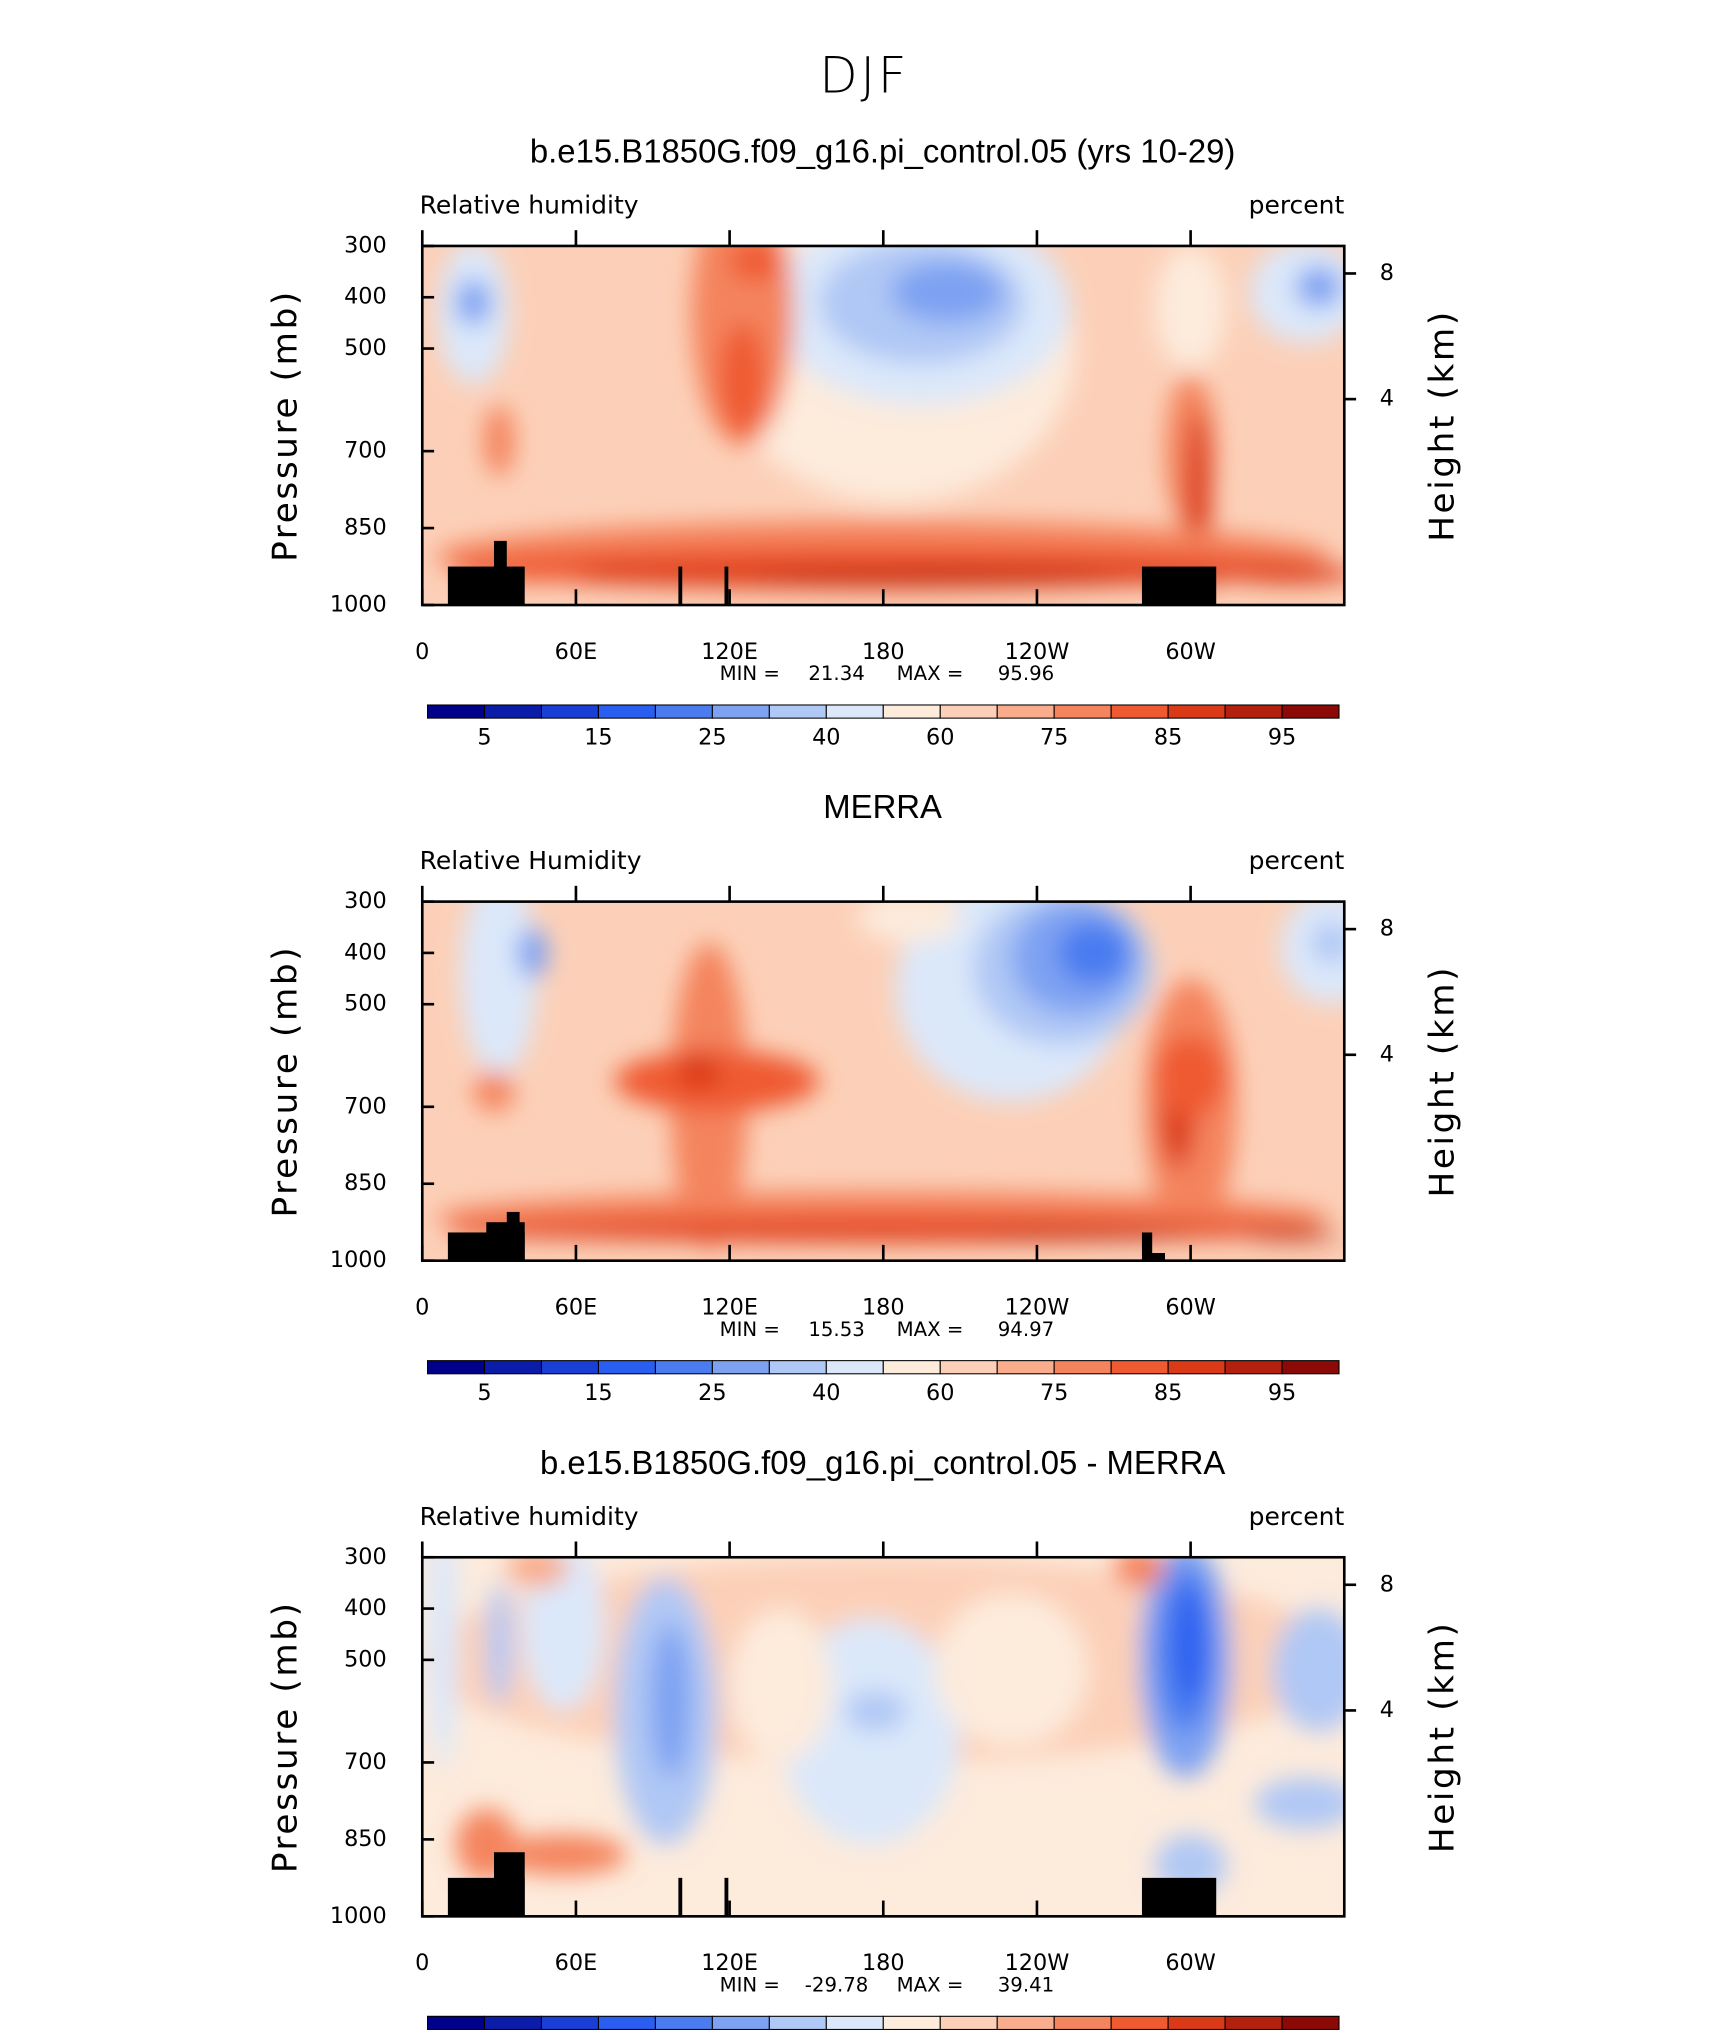  What do you see at coordinates (285, 425) in the screenshot?
I see `y-axis-label: Pressure (mb)` at bounding box center [285, 425].